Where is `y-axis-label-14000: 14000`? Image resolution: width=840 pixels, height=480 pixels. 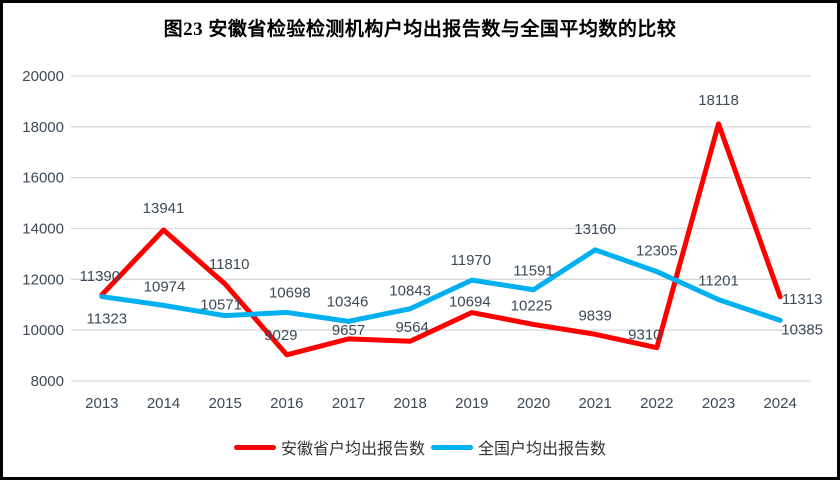
y-axis-label-14000: 14000 is located at coordinates (43, 229).